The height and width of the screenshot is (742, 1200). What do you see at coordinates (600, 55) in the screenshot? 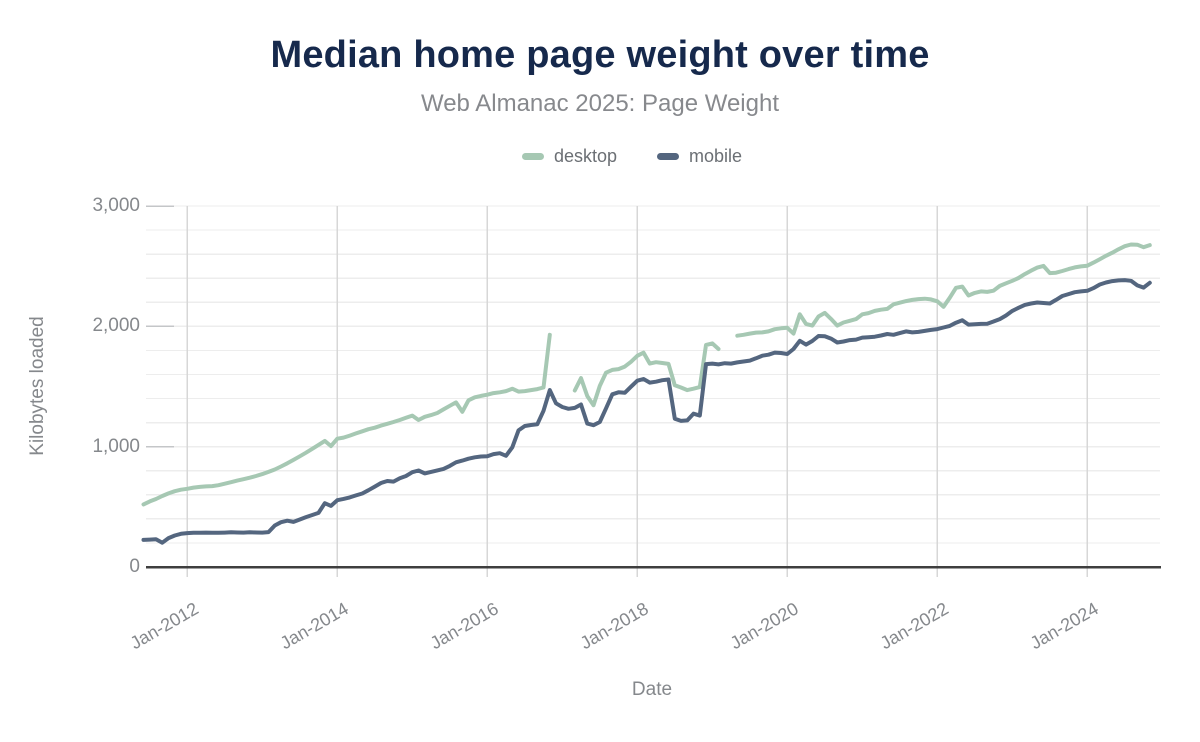
I see `chart-title: Median home page weight over time` at bounding box center [600, 55].